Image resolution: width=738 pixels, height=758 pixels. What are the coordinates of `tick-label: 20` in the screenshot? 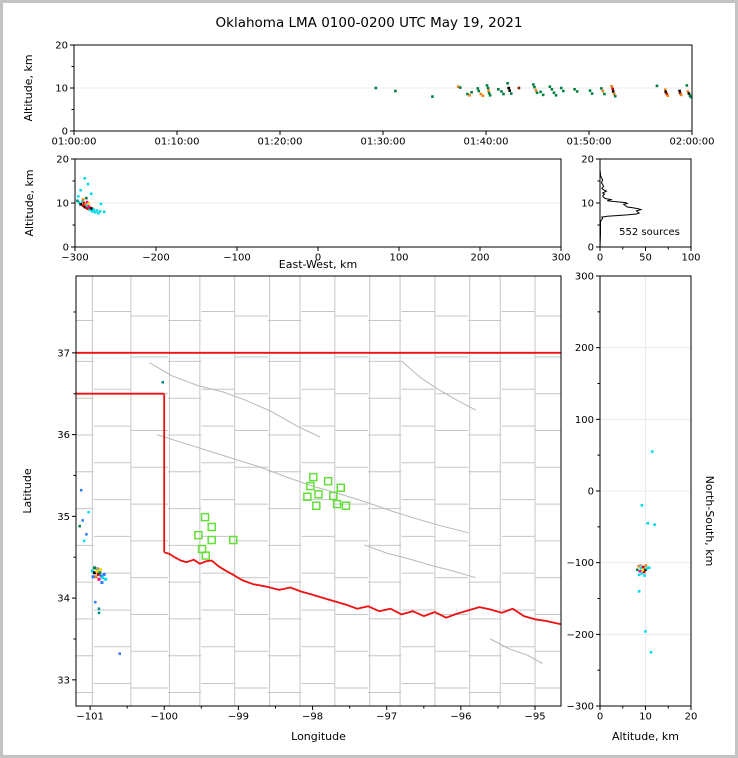 It's located at (587, 160).